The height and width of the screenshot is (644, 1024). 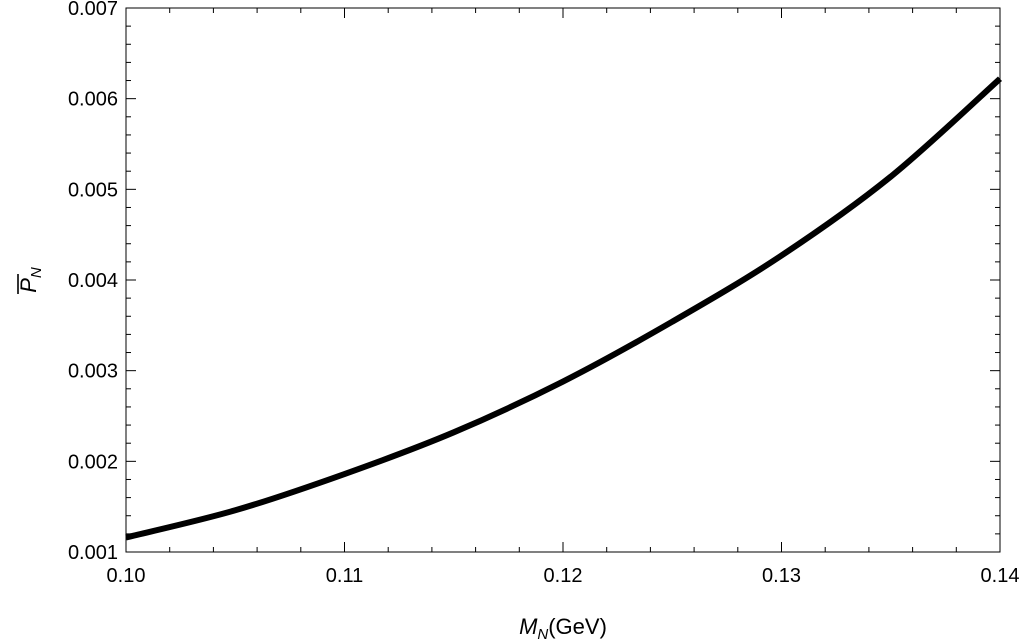 I want to click on x-tick-label: 0.12, so click(x=563, y=576).